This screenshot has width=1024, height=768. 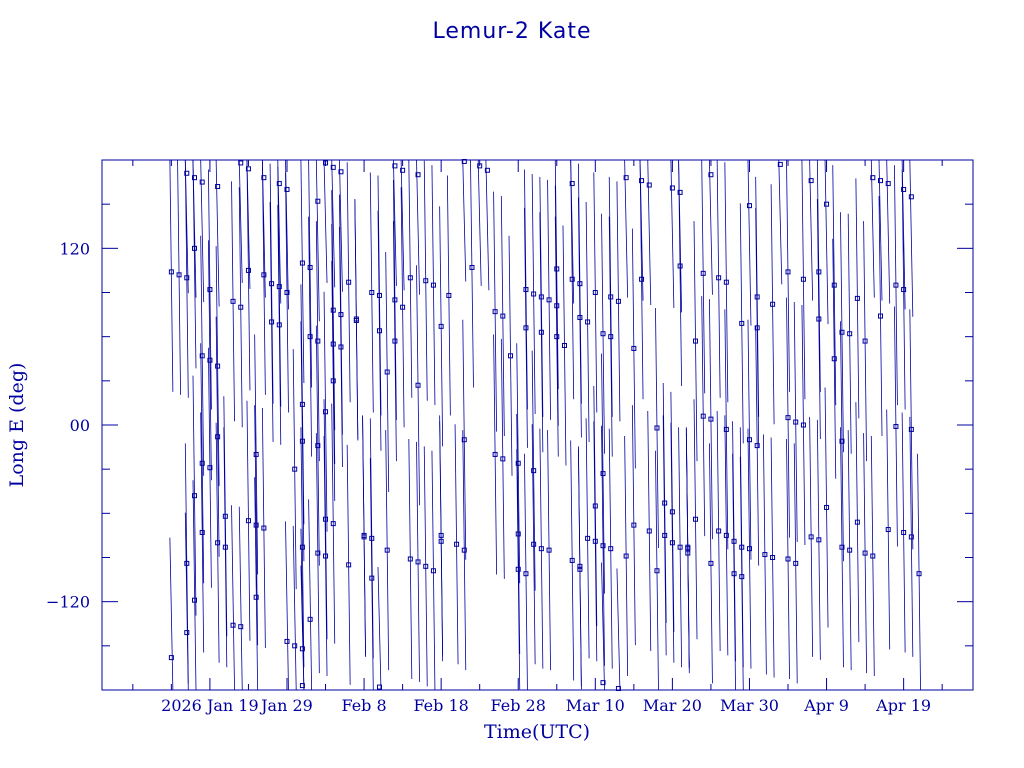 I want to click on chart-title: Lemur-2 Kate, so click(x=511, y=31).